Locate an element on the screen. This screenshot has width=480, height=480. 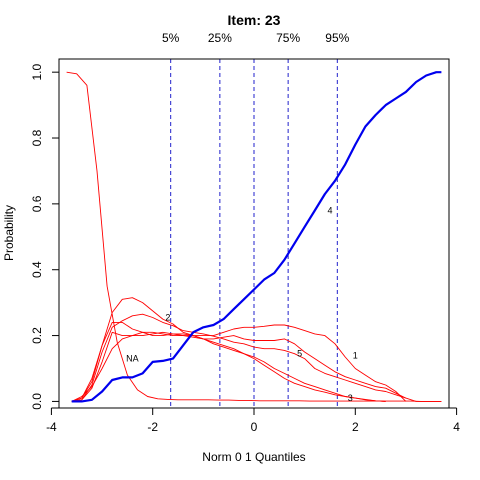
y-tick-label: 0.2 is located at coordinates (37, 335).